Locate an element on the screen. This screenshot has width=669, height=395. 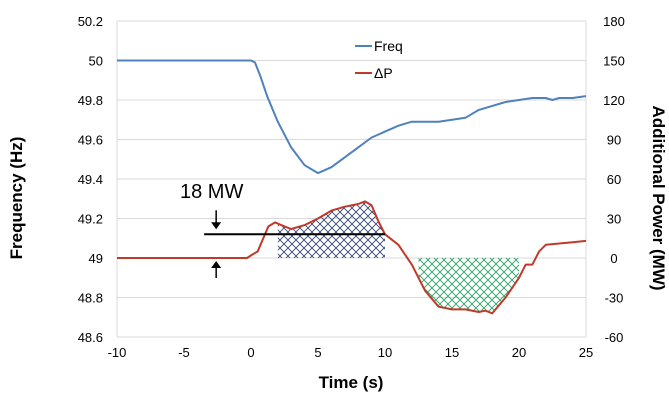
x-axis-title: Time (s) is located at coordinates (351, 382).